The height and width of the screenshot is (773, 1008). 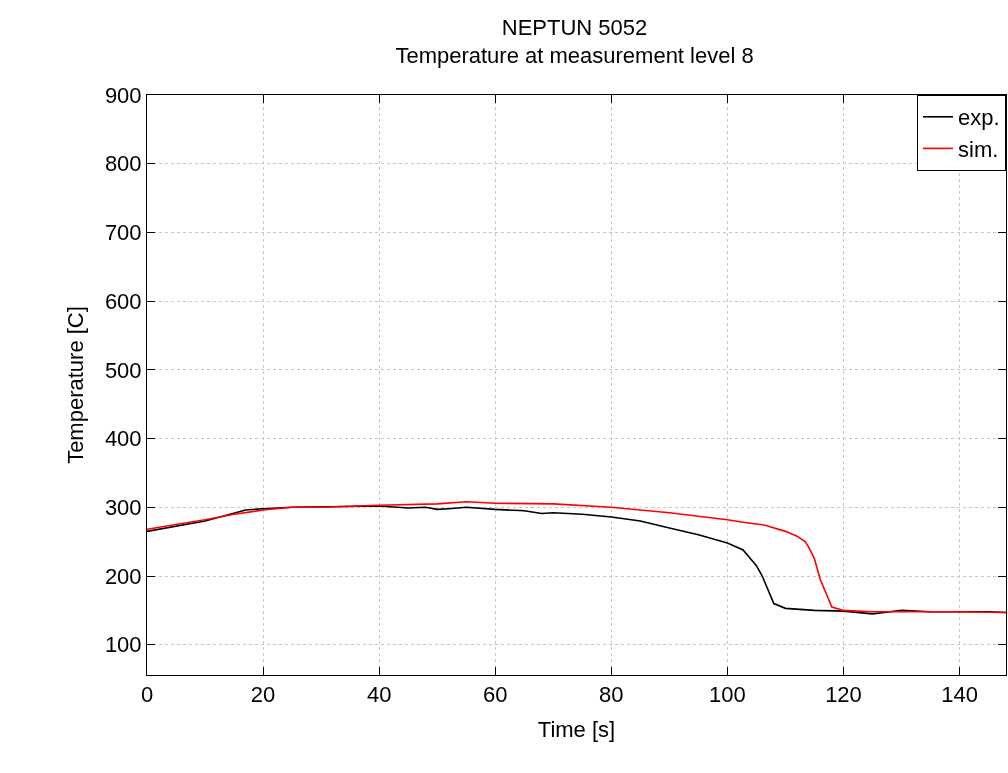 I want to click on y-tick-label: 500, so click(x=123, y=370).